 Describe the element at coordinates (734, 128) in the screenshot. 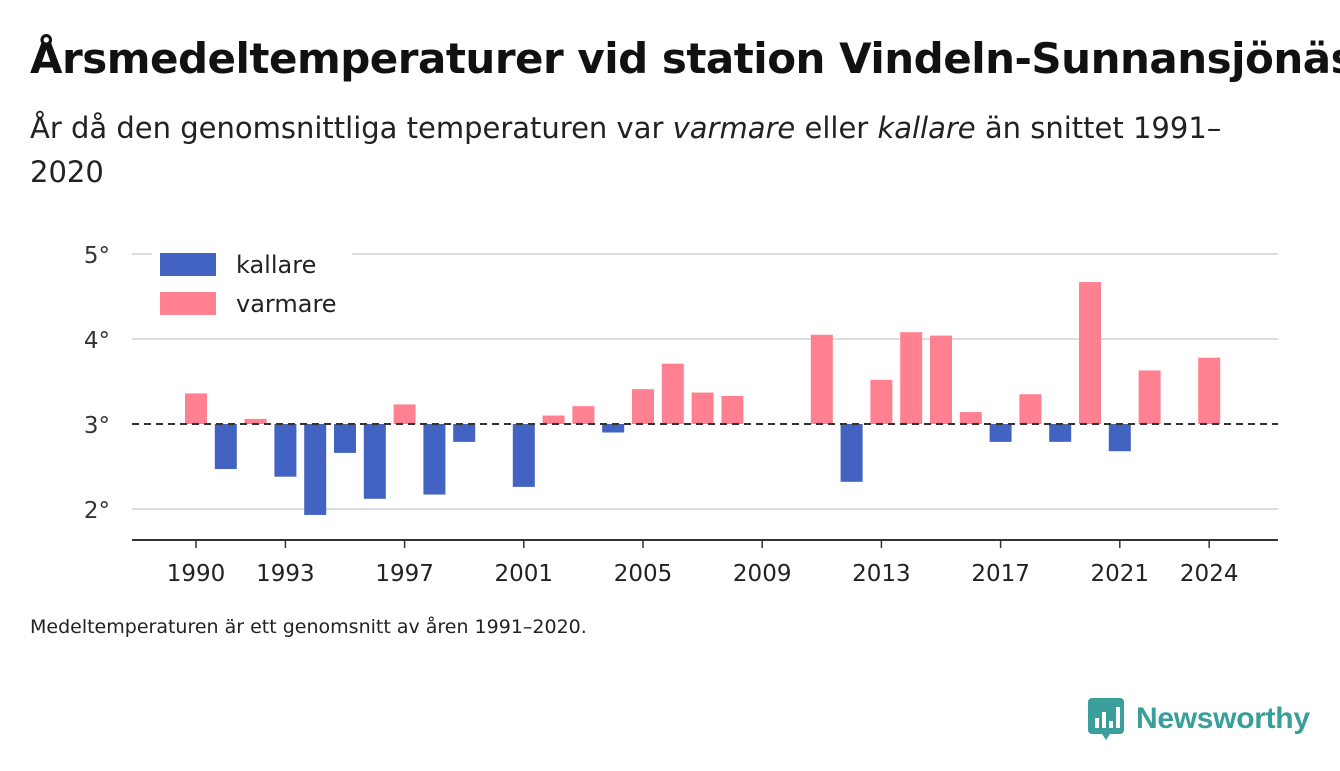

I see `subtitle-warmer: varmare` at that location.